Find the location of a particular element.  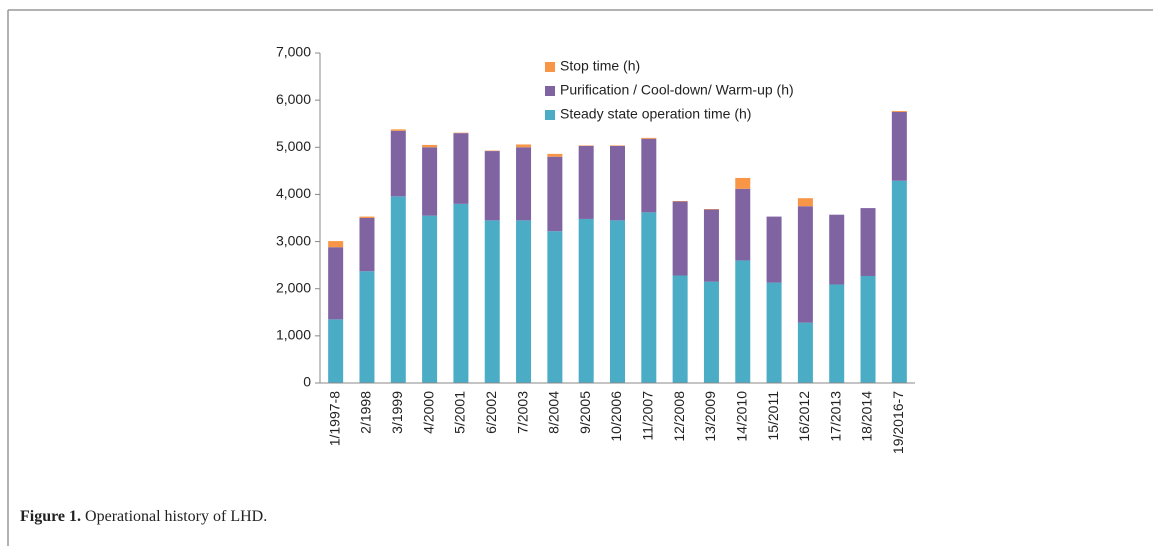

x-tick-label: 14/2010 is located at coordinates (741, 416).